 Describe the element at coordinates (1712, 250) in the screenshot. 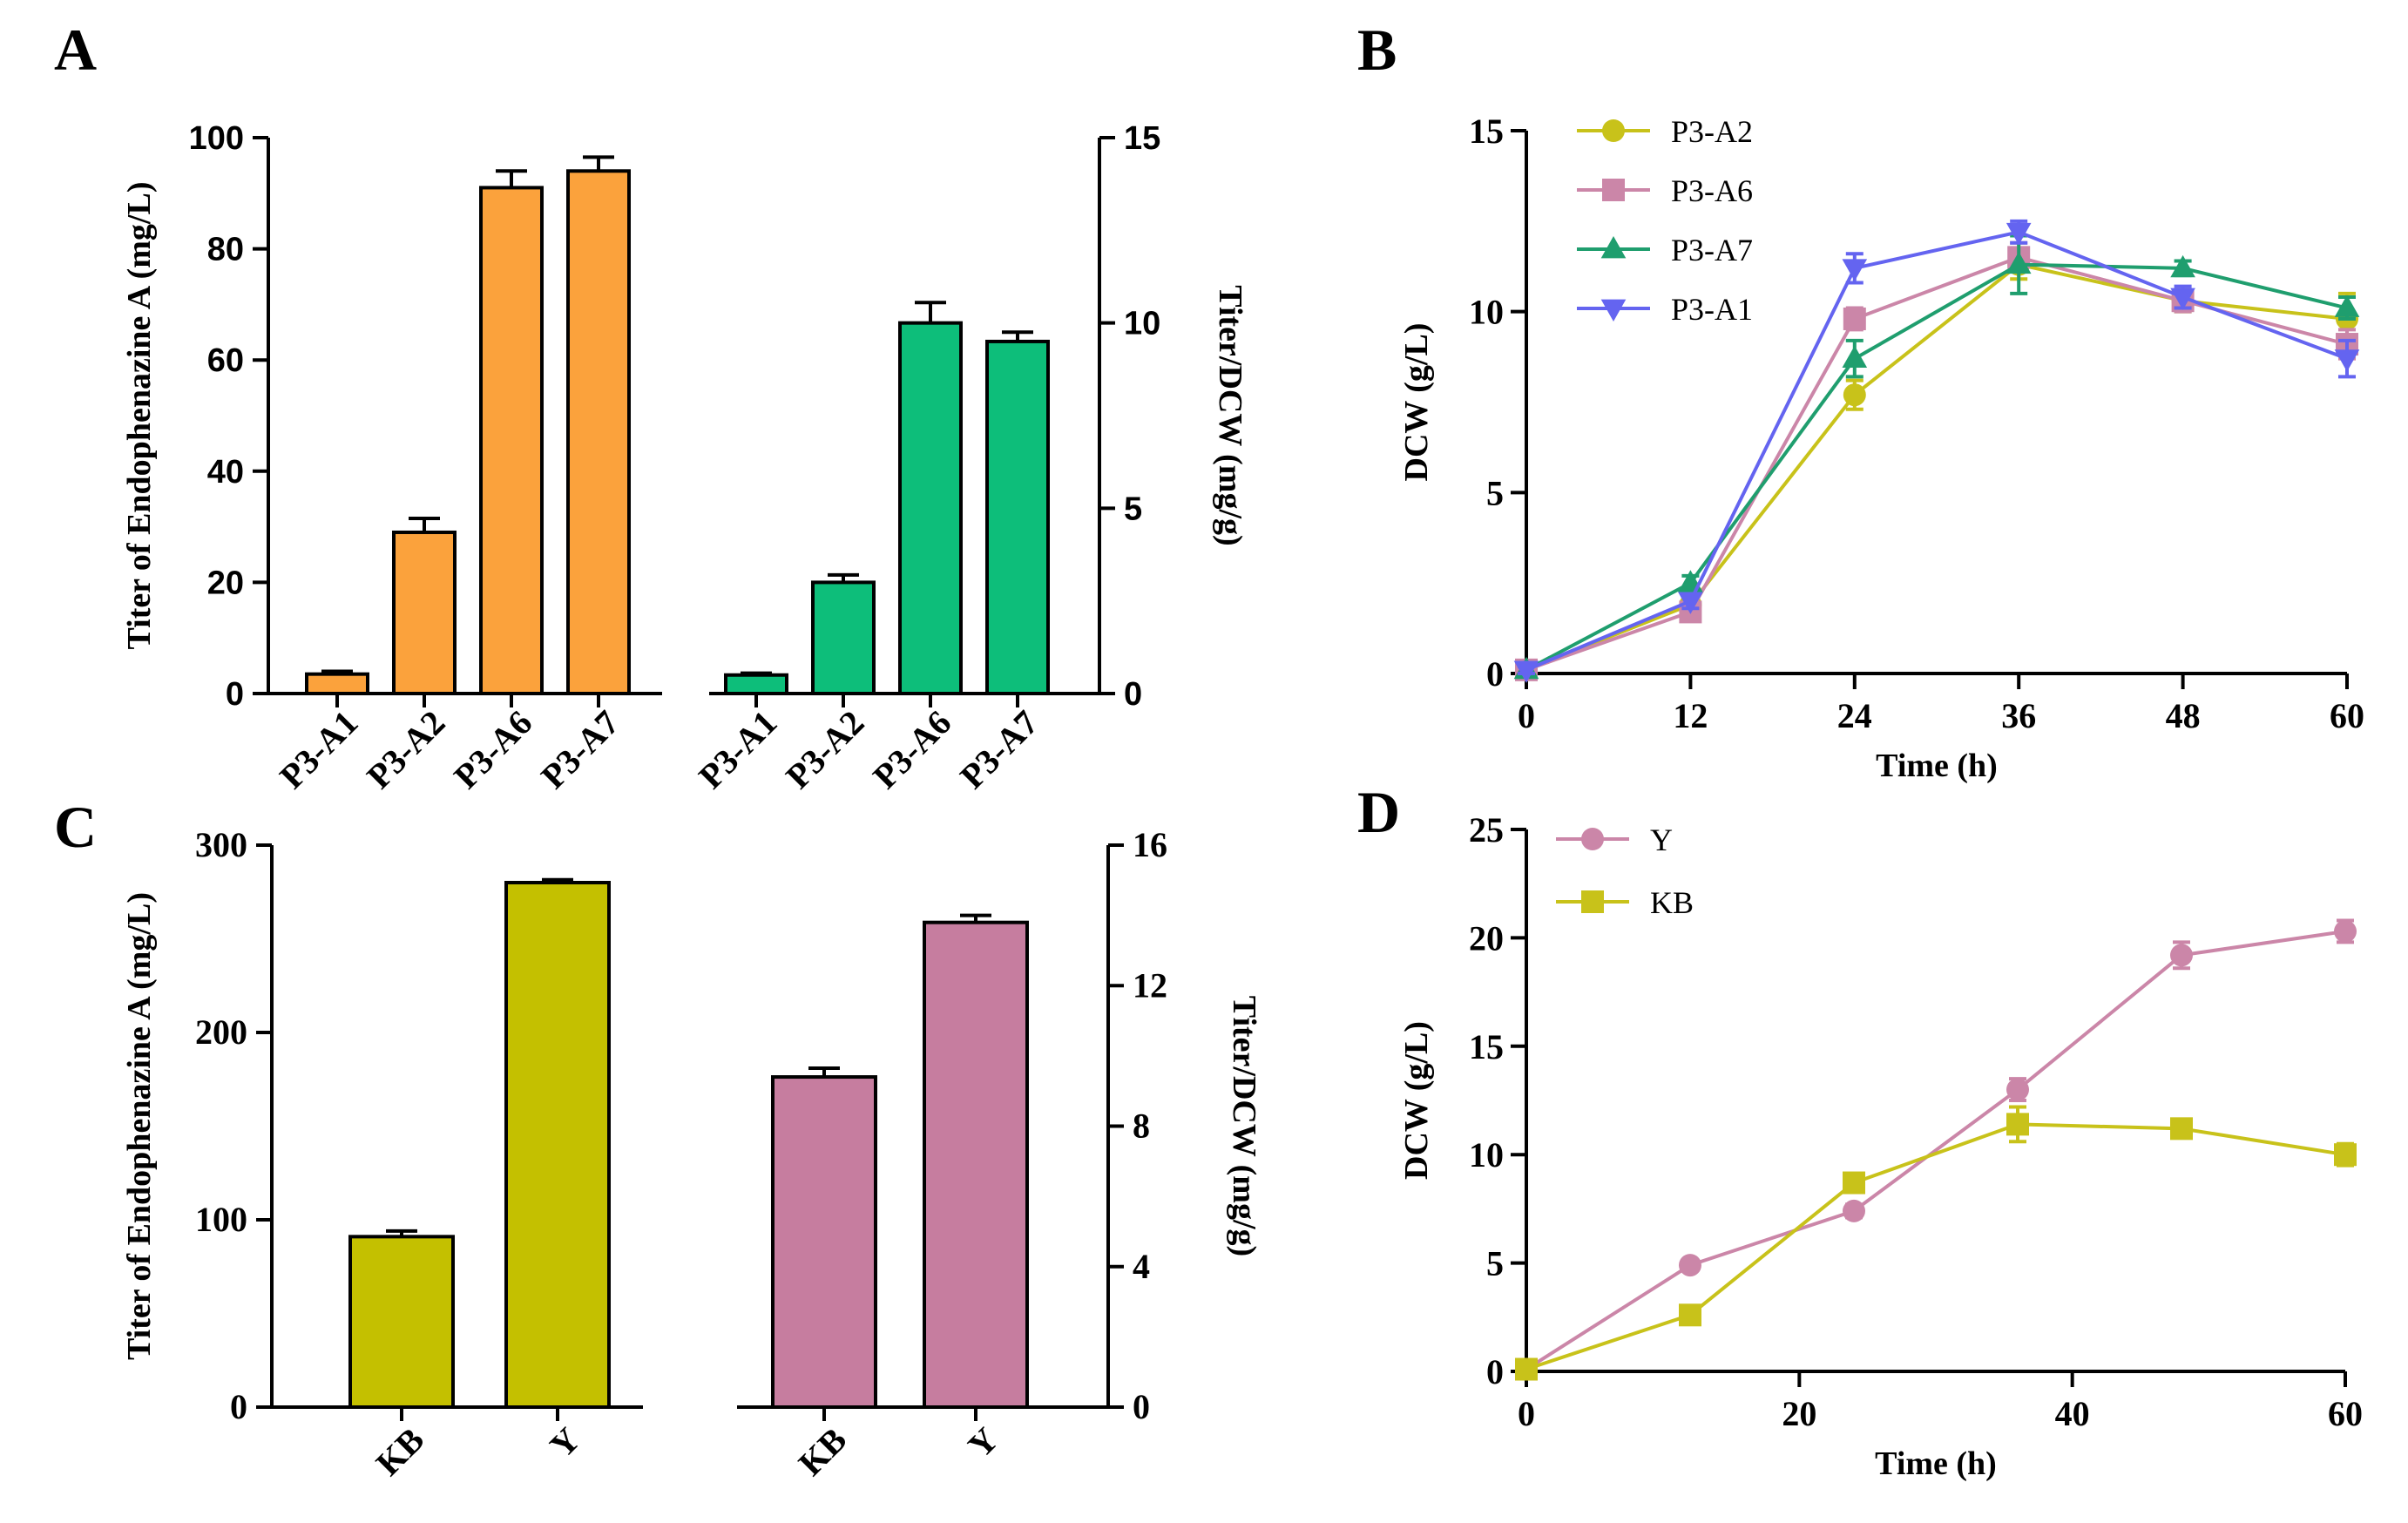

I see `legend-label-p3-a7: P3-A7` at that location.